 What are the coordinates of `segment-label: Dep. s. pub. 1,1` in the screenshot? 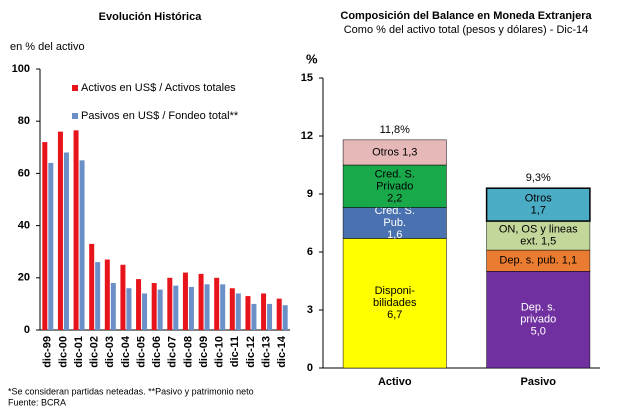 It's located at (538, 261).